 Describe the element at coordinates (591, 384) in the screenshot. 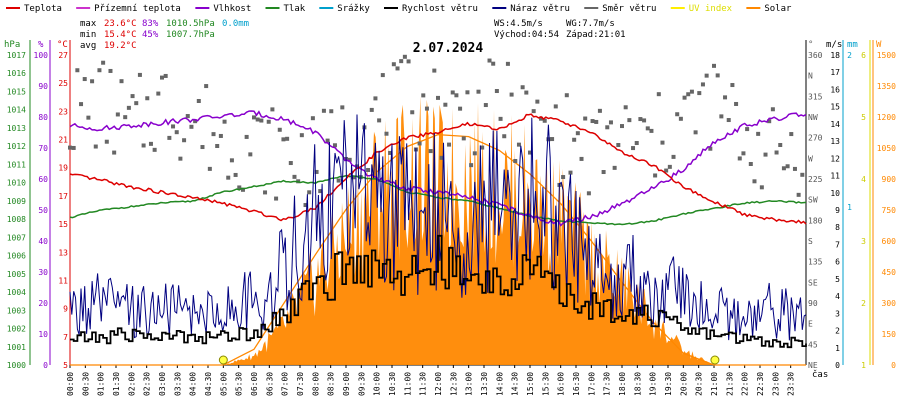

I see `x-tick-34: 17:00` at that location.